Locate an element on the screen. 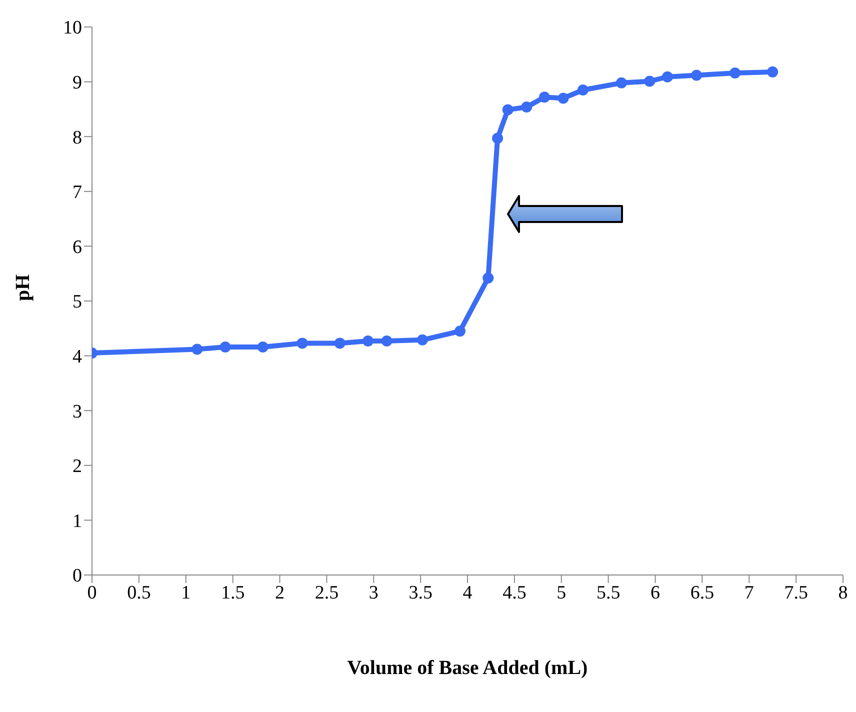 The height and width of the screenshot is (712, 856). y-tick-label: 3 is located at coordinates (77, 411).